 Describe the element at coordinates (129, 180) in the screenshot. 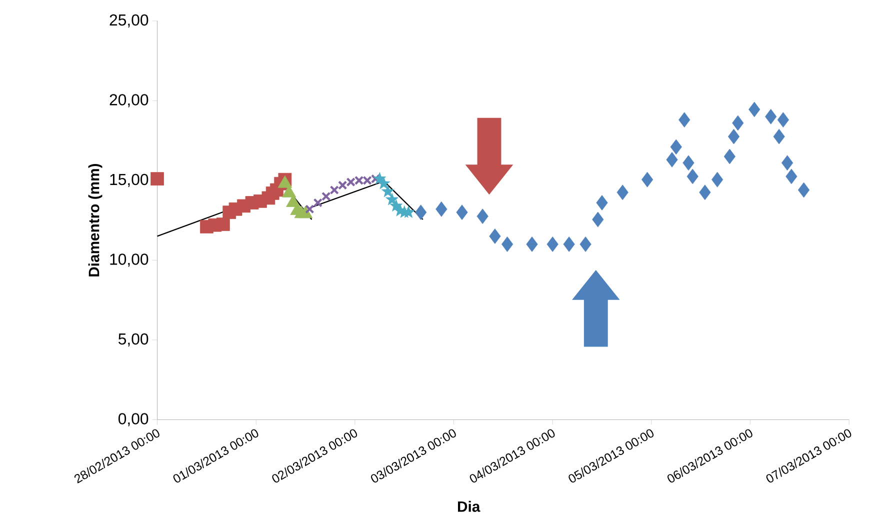

I see `y-tick-label: 15,00` at that location.